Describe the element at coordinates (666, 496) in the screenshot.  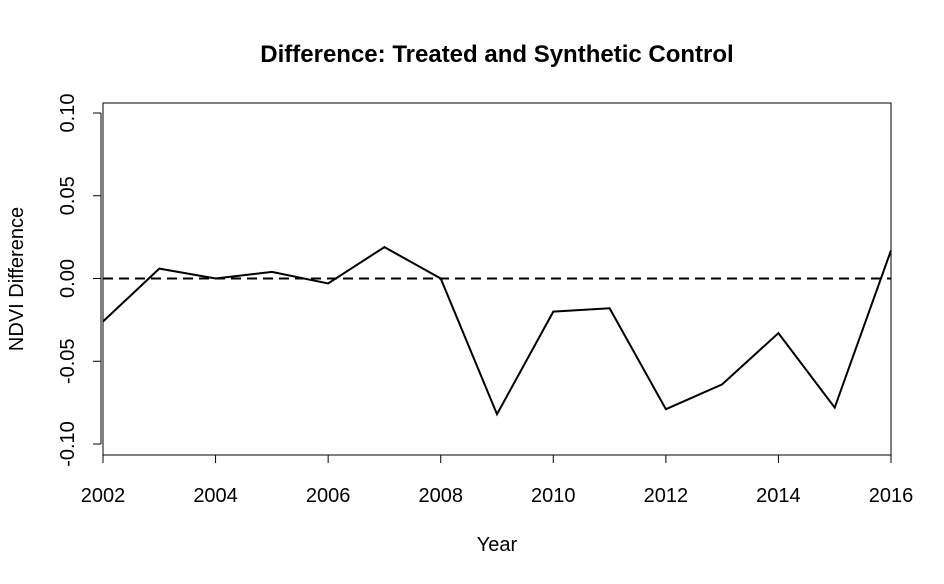
I see `x-tick-label: 2012` at that location.